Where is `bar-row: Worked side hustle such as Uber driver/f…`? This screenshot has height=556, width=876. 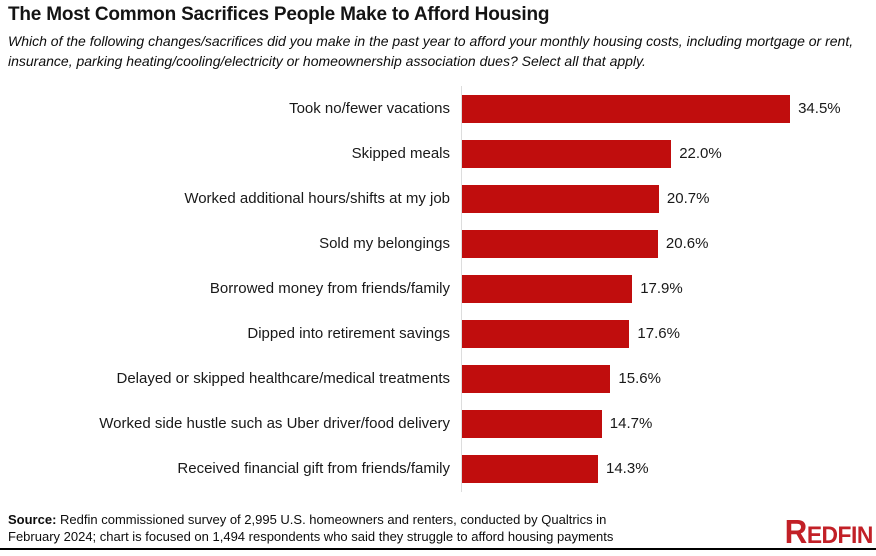
bar-row: Worked side hustle such as Uber driver/f… is located at coordinates (438, 423).